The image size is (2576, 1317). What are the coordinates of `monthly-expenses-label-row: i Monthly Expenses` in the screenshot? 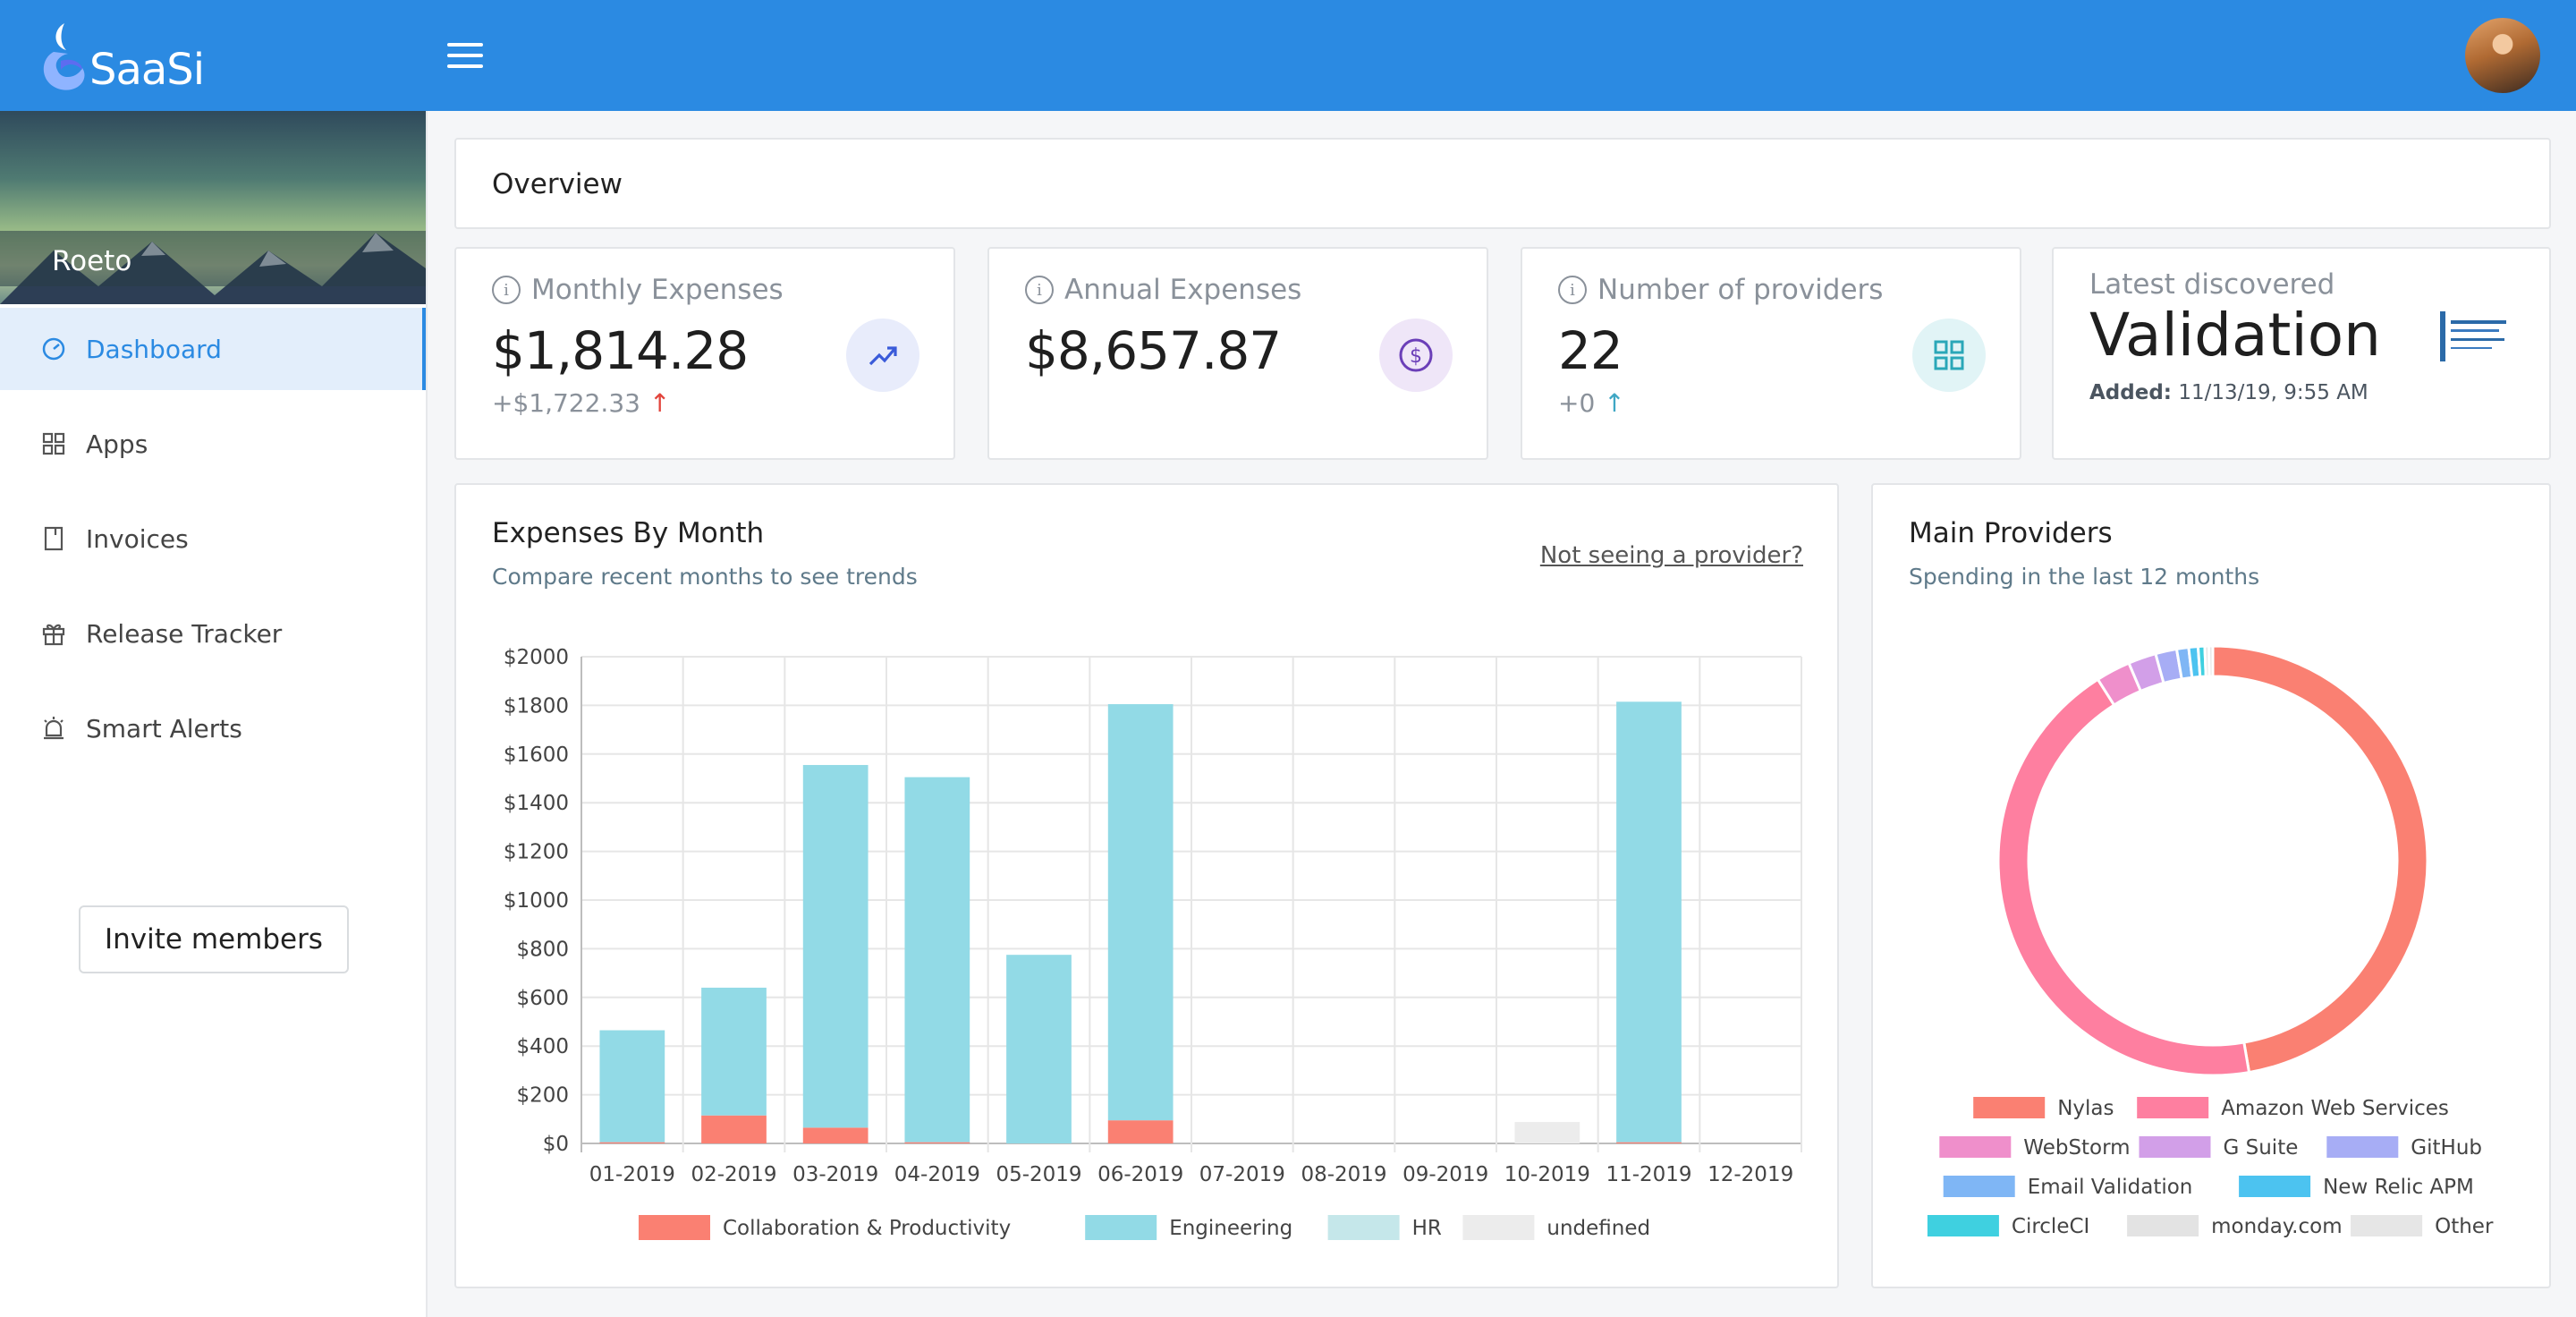 It's located at (638, 290).